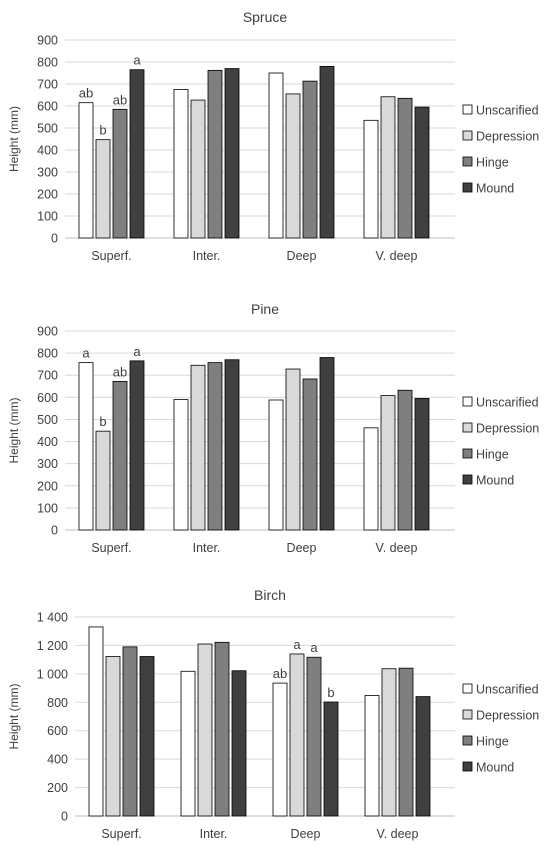 Image resolution: width=550 pixels, height=854 pixels. I want to click on chart-title: Birch, so click(270, 595).